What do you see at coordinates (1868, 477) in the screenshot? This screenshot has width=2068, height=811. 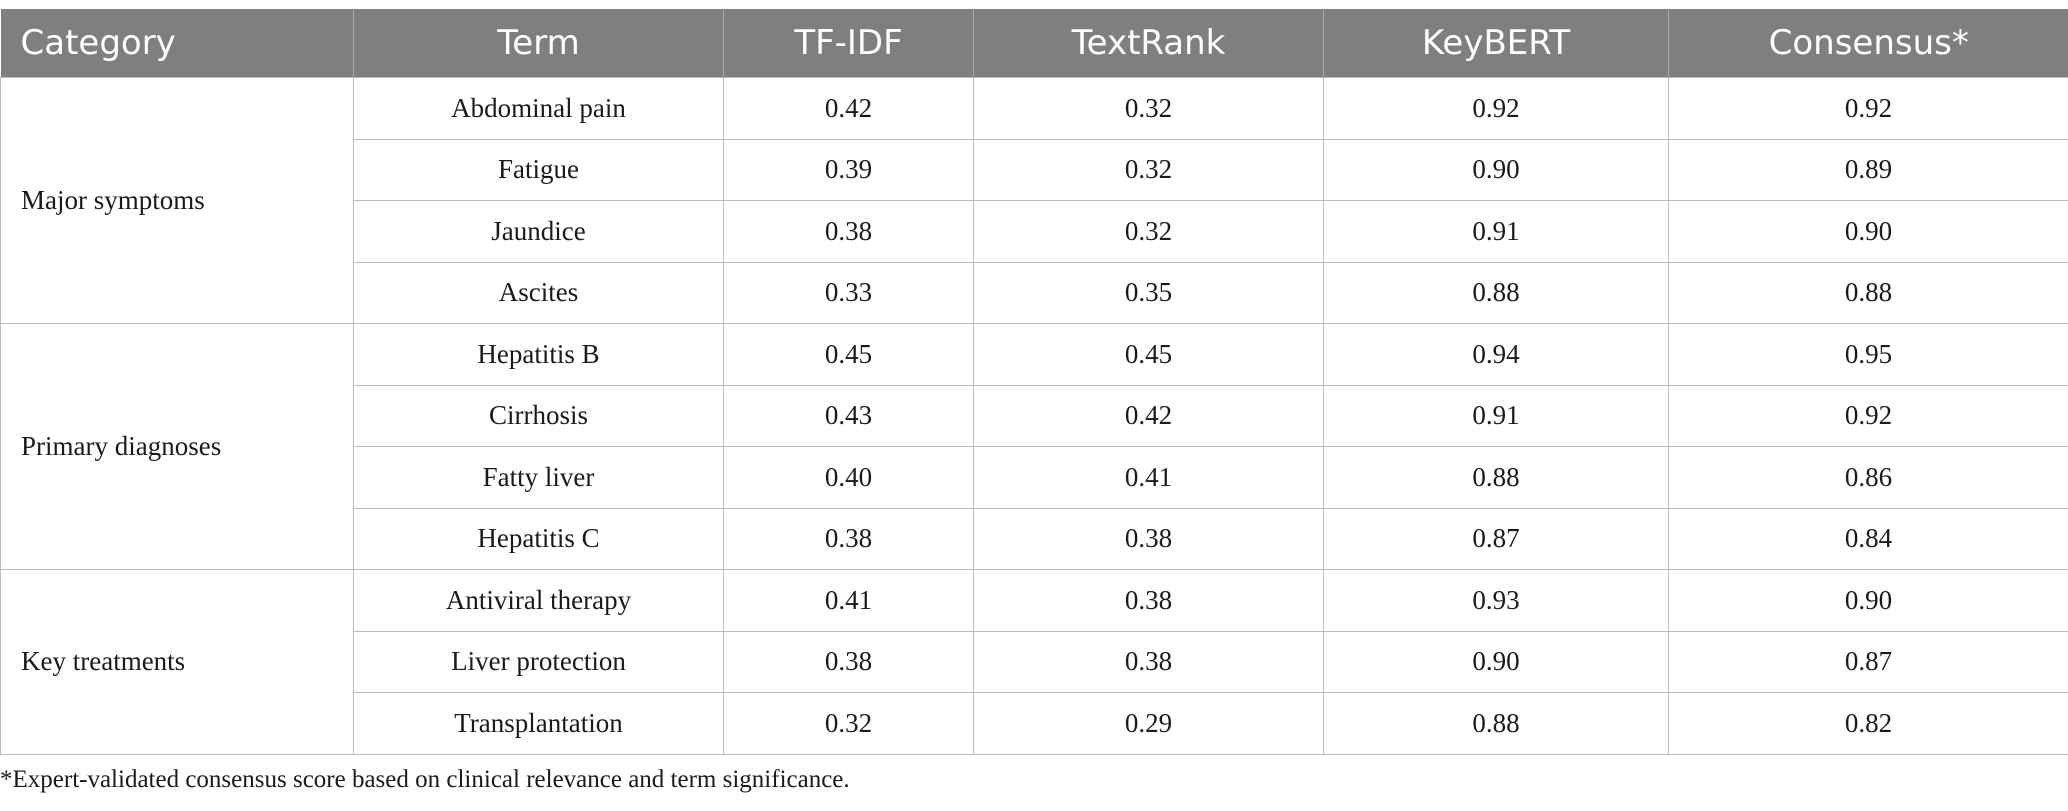 I see `consensus-cell: 0.86` at bounding box center [1868, 477].